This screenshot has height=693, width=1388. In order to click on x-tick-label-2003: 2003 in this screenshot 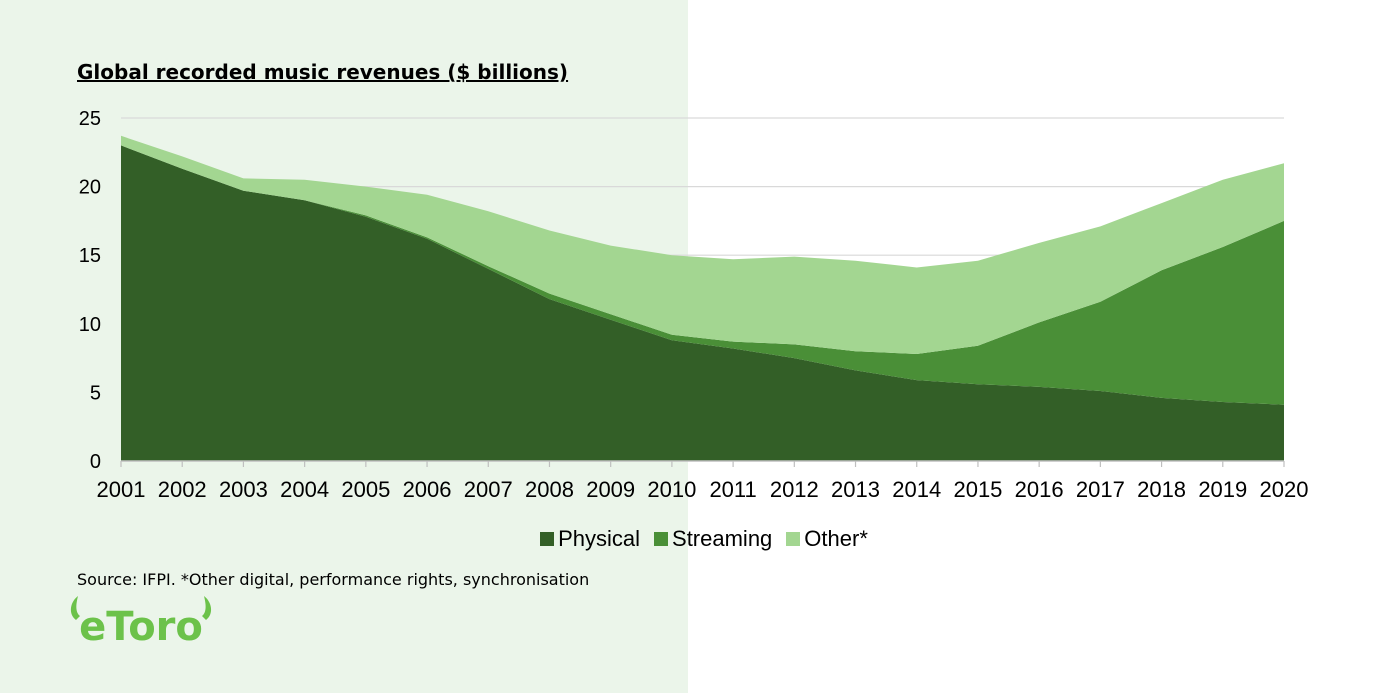, I will do `click(243, 489)`.